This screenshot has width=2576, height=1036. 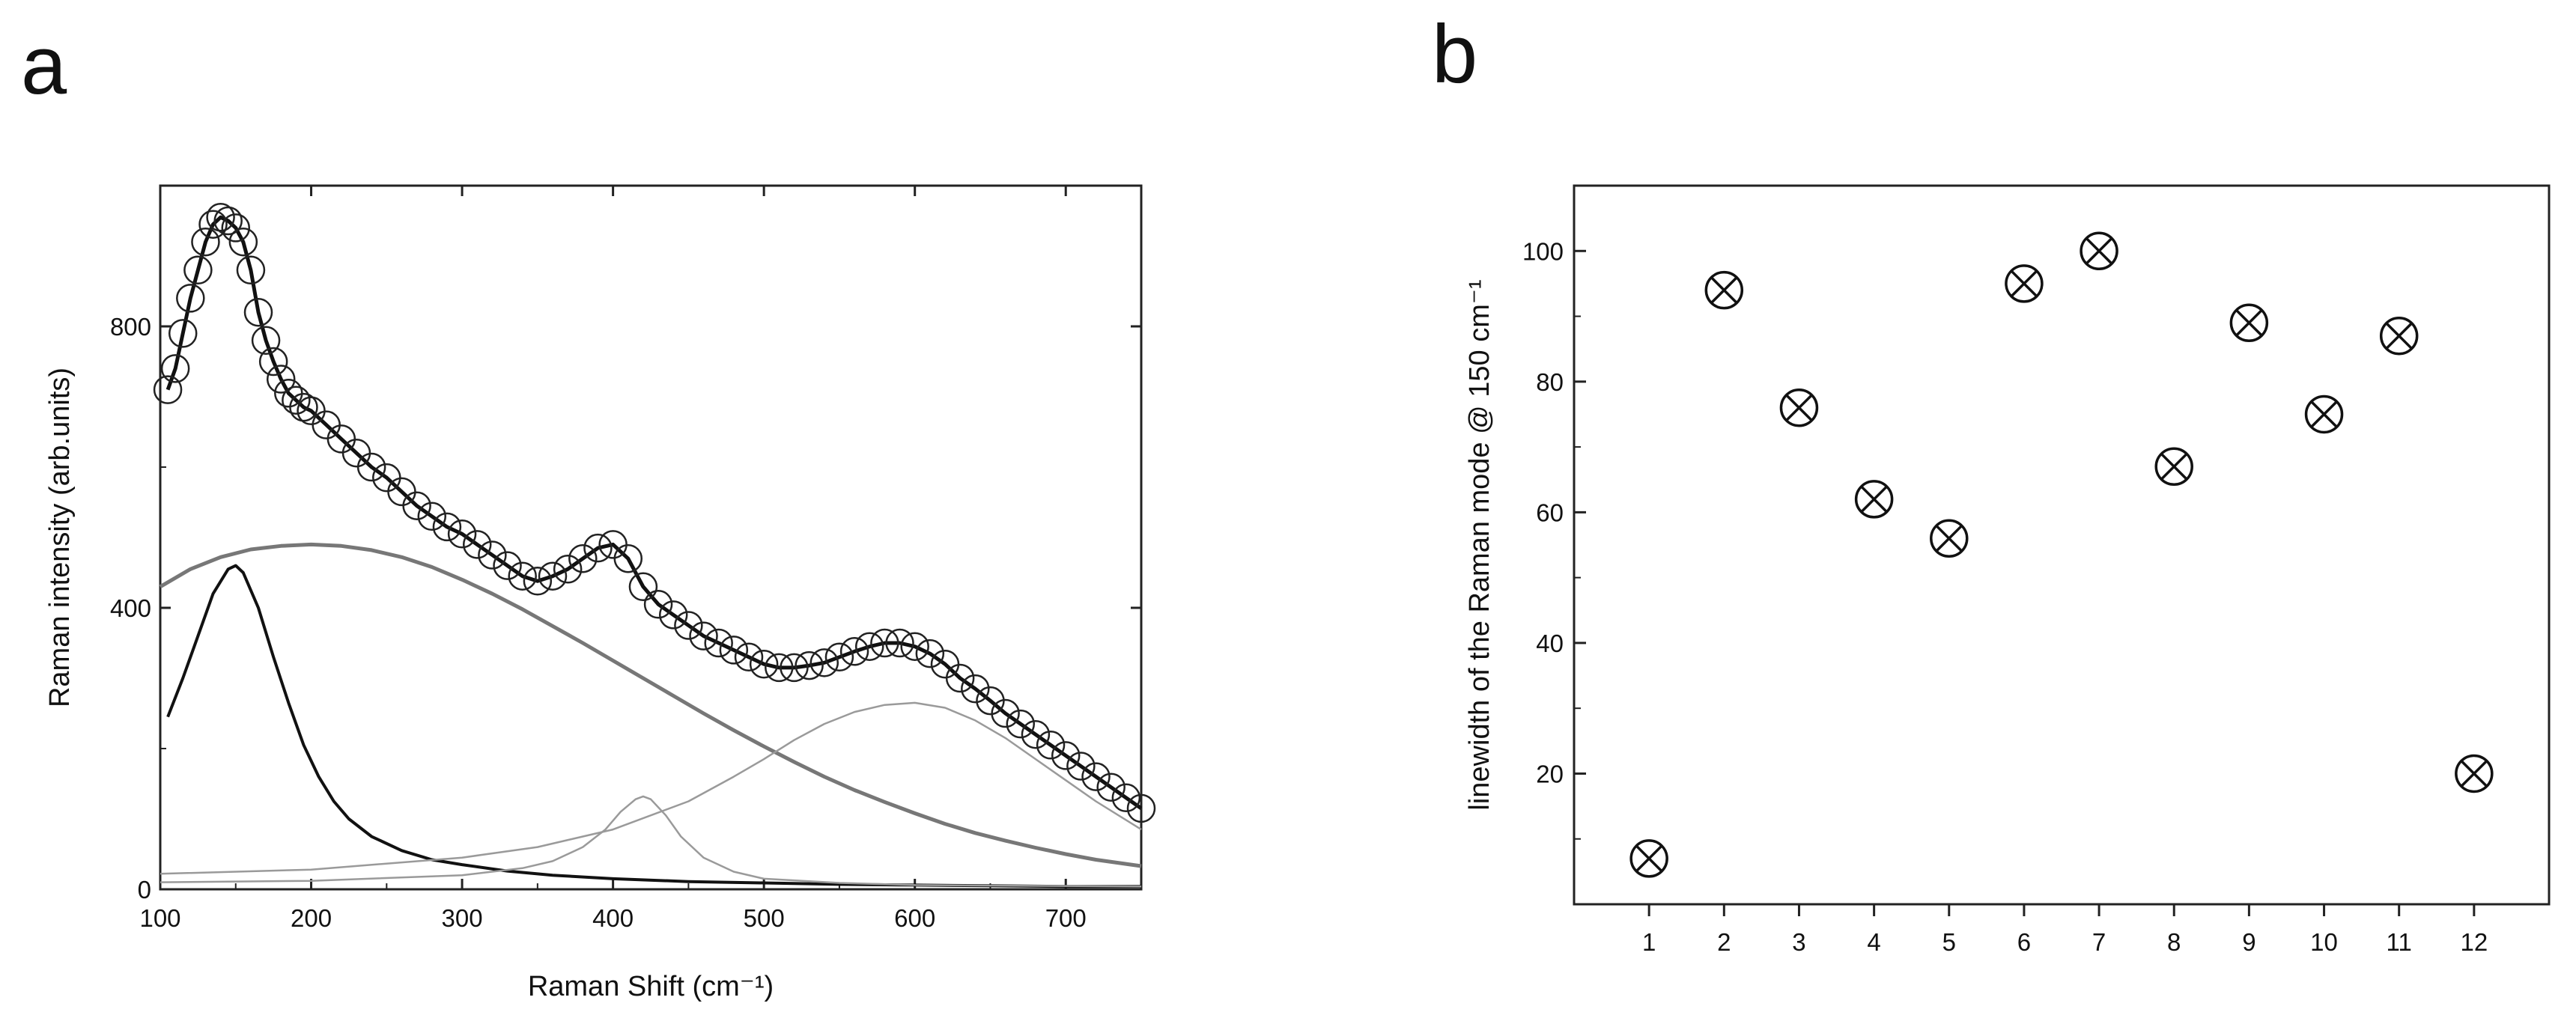 I want to click on panel-a-letter: a, so click(x=44, y=65).